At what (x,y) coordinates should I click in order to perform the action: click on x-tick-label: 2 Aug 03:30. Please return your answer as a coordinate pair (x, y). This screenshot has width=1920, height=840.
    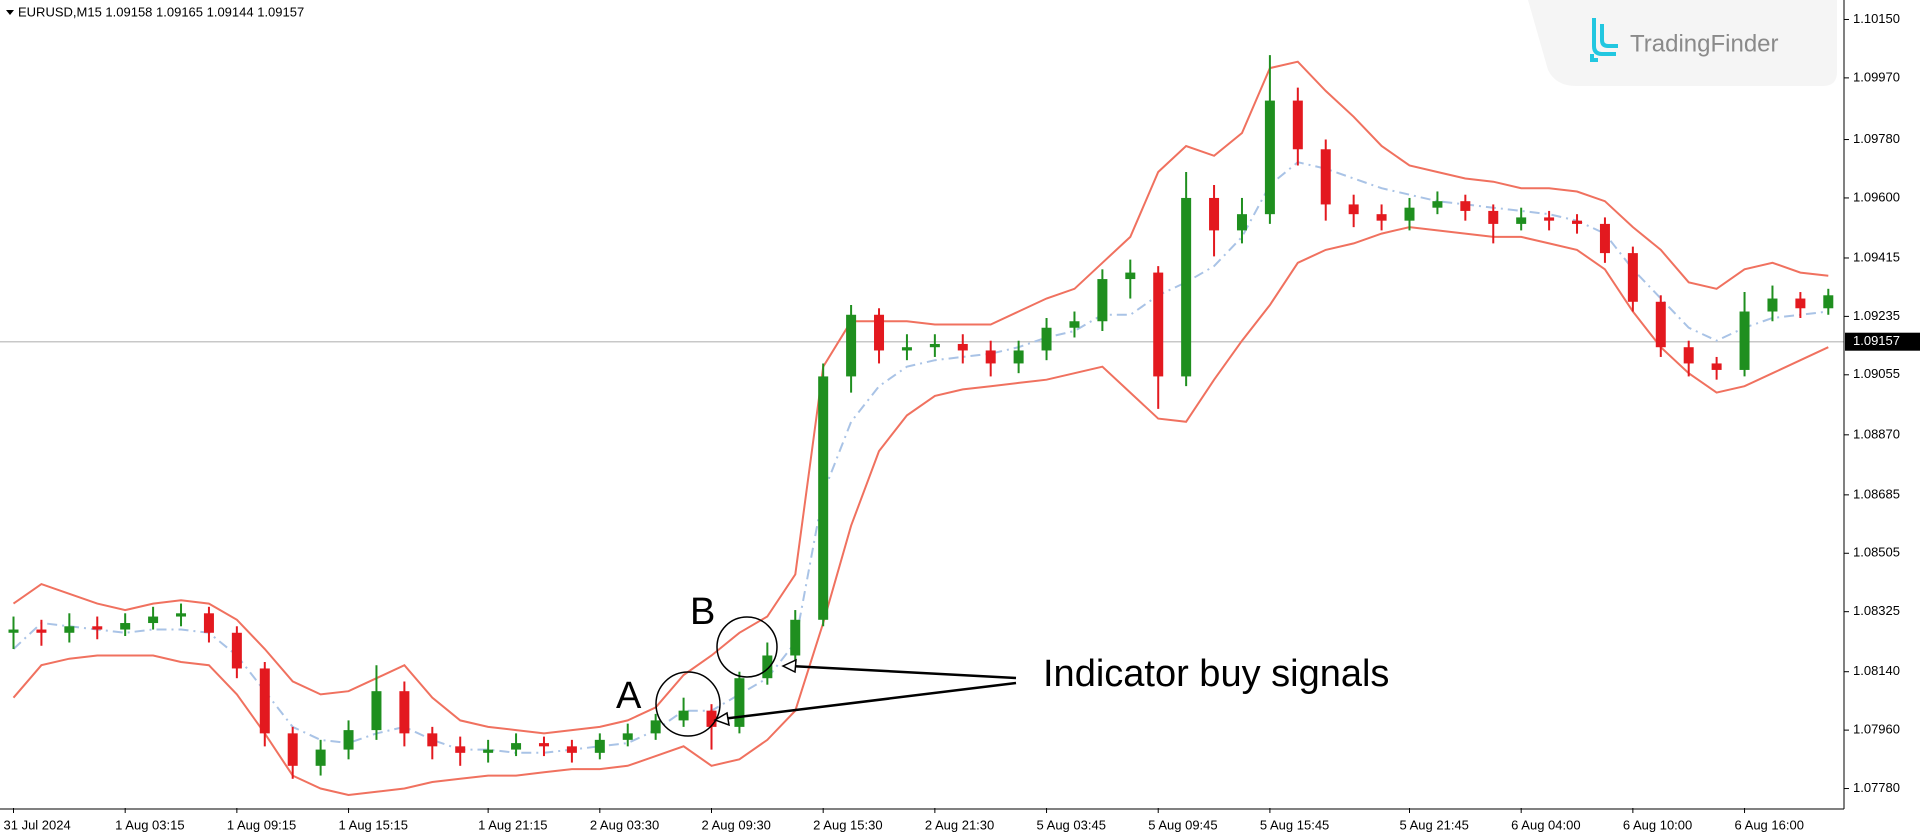
    Looking at the image, I should click on (624, 824).